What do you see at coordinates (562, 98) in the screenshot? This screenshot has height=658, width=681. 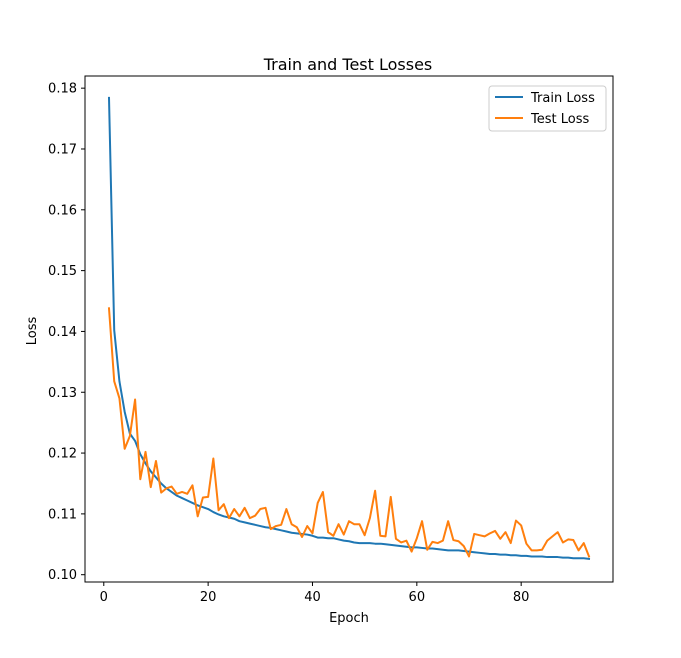 I see `legend-label-train-loss: Train Loss` at bounding box center [562, 98].